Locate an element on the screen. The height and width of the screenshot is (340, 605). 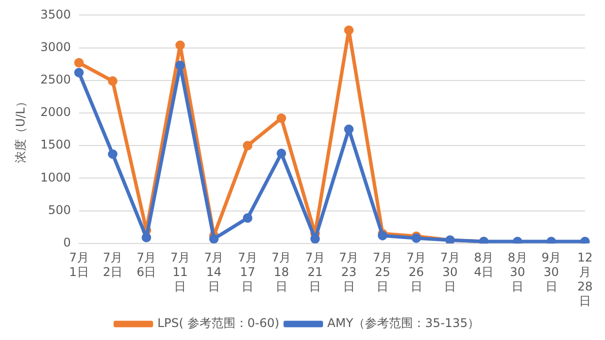
x-tick-label: 7月21日 is located at coordinates (315, 272).